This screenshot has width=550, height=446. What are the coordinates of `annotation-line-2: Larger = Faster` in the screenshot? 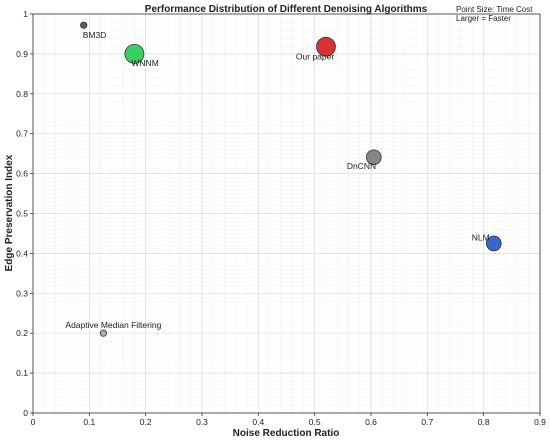 It's located at (483, 18).